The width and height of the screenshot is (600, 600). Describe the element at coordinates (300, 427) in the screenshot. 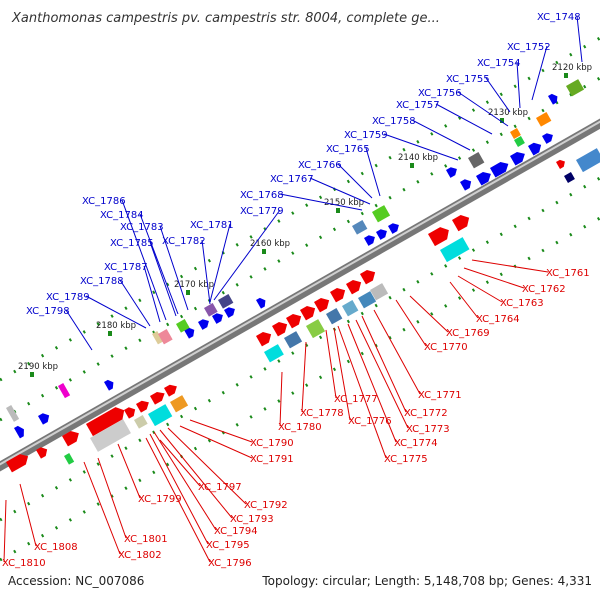

I see `gene-label-xc-1780: XC_1780` at that location.